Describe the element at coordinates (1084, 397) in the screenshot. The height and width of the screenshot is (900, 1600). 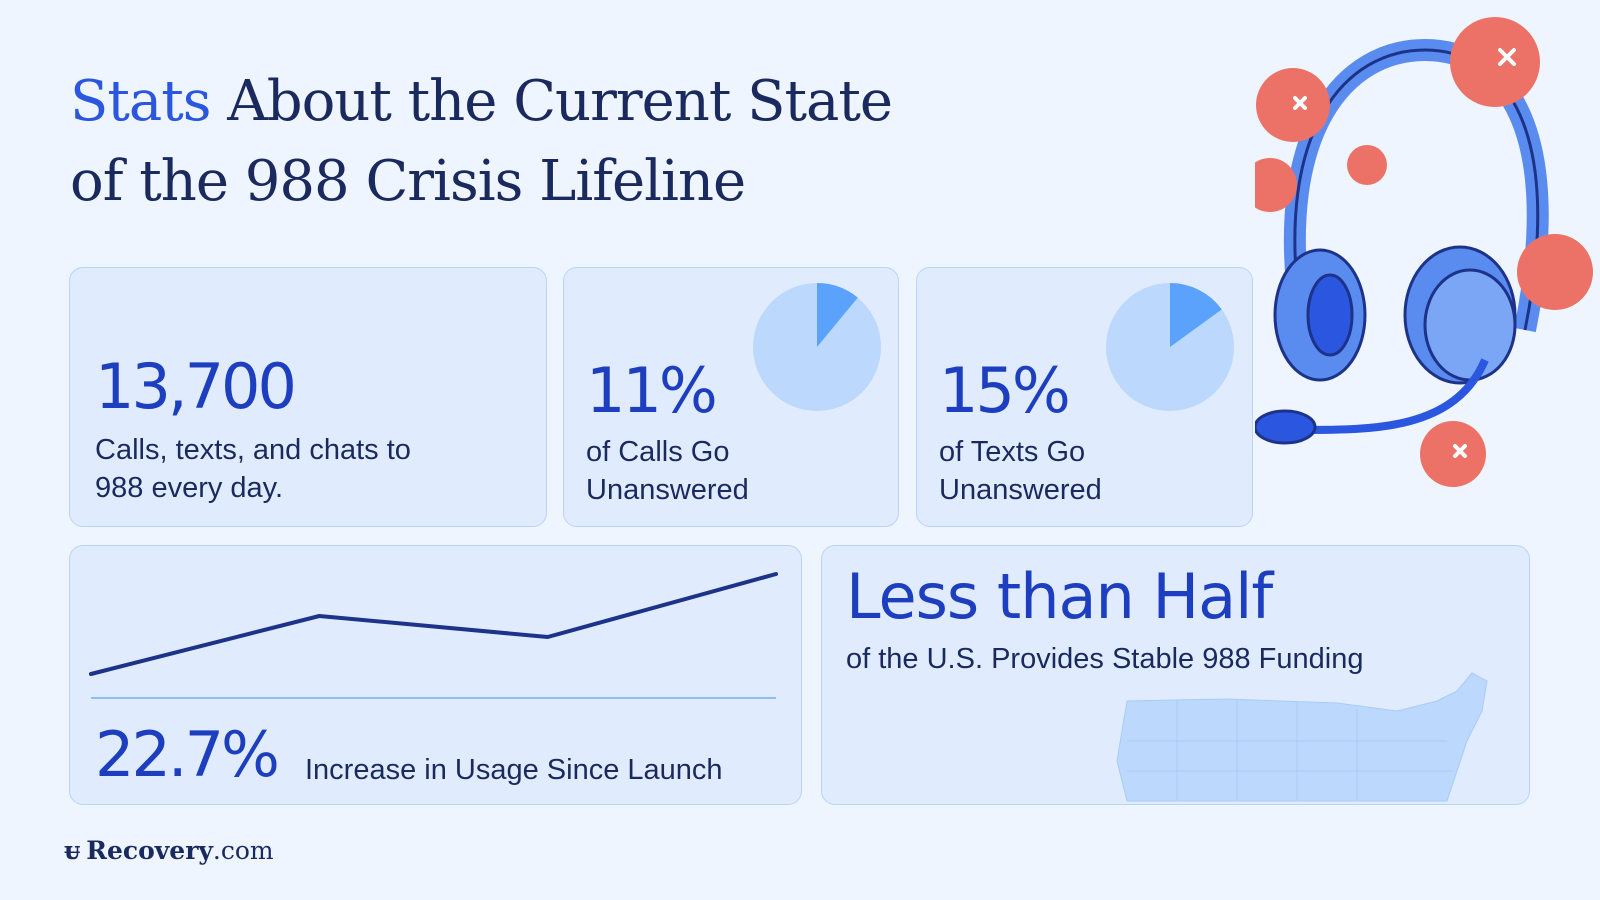
I see `unanswered-texts-card: 15% of Texts Go Unanswered` at that location.